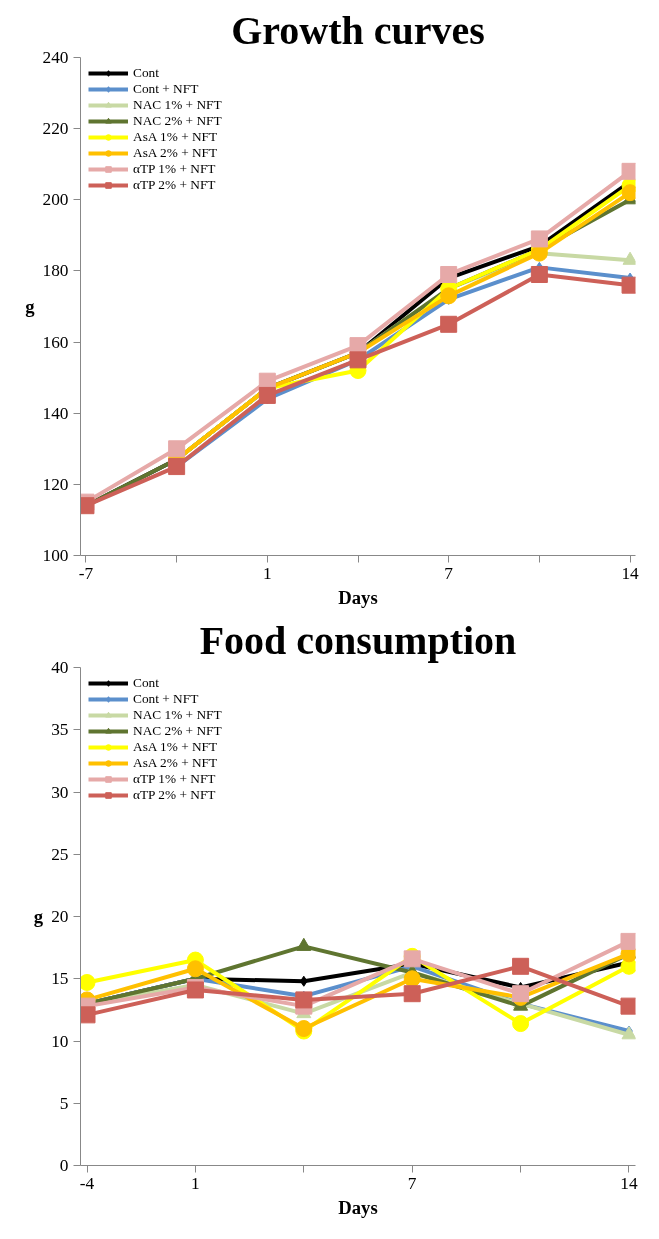  Describe the element at coordinates (86, 573) in the screenshot. I see `x-tick-label: -7` at that location.